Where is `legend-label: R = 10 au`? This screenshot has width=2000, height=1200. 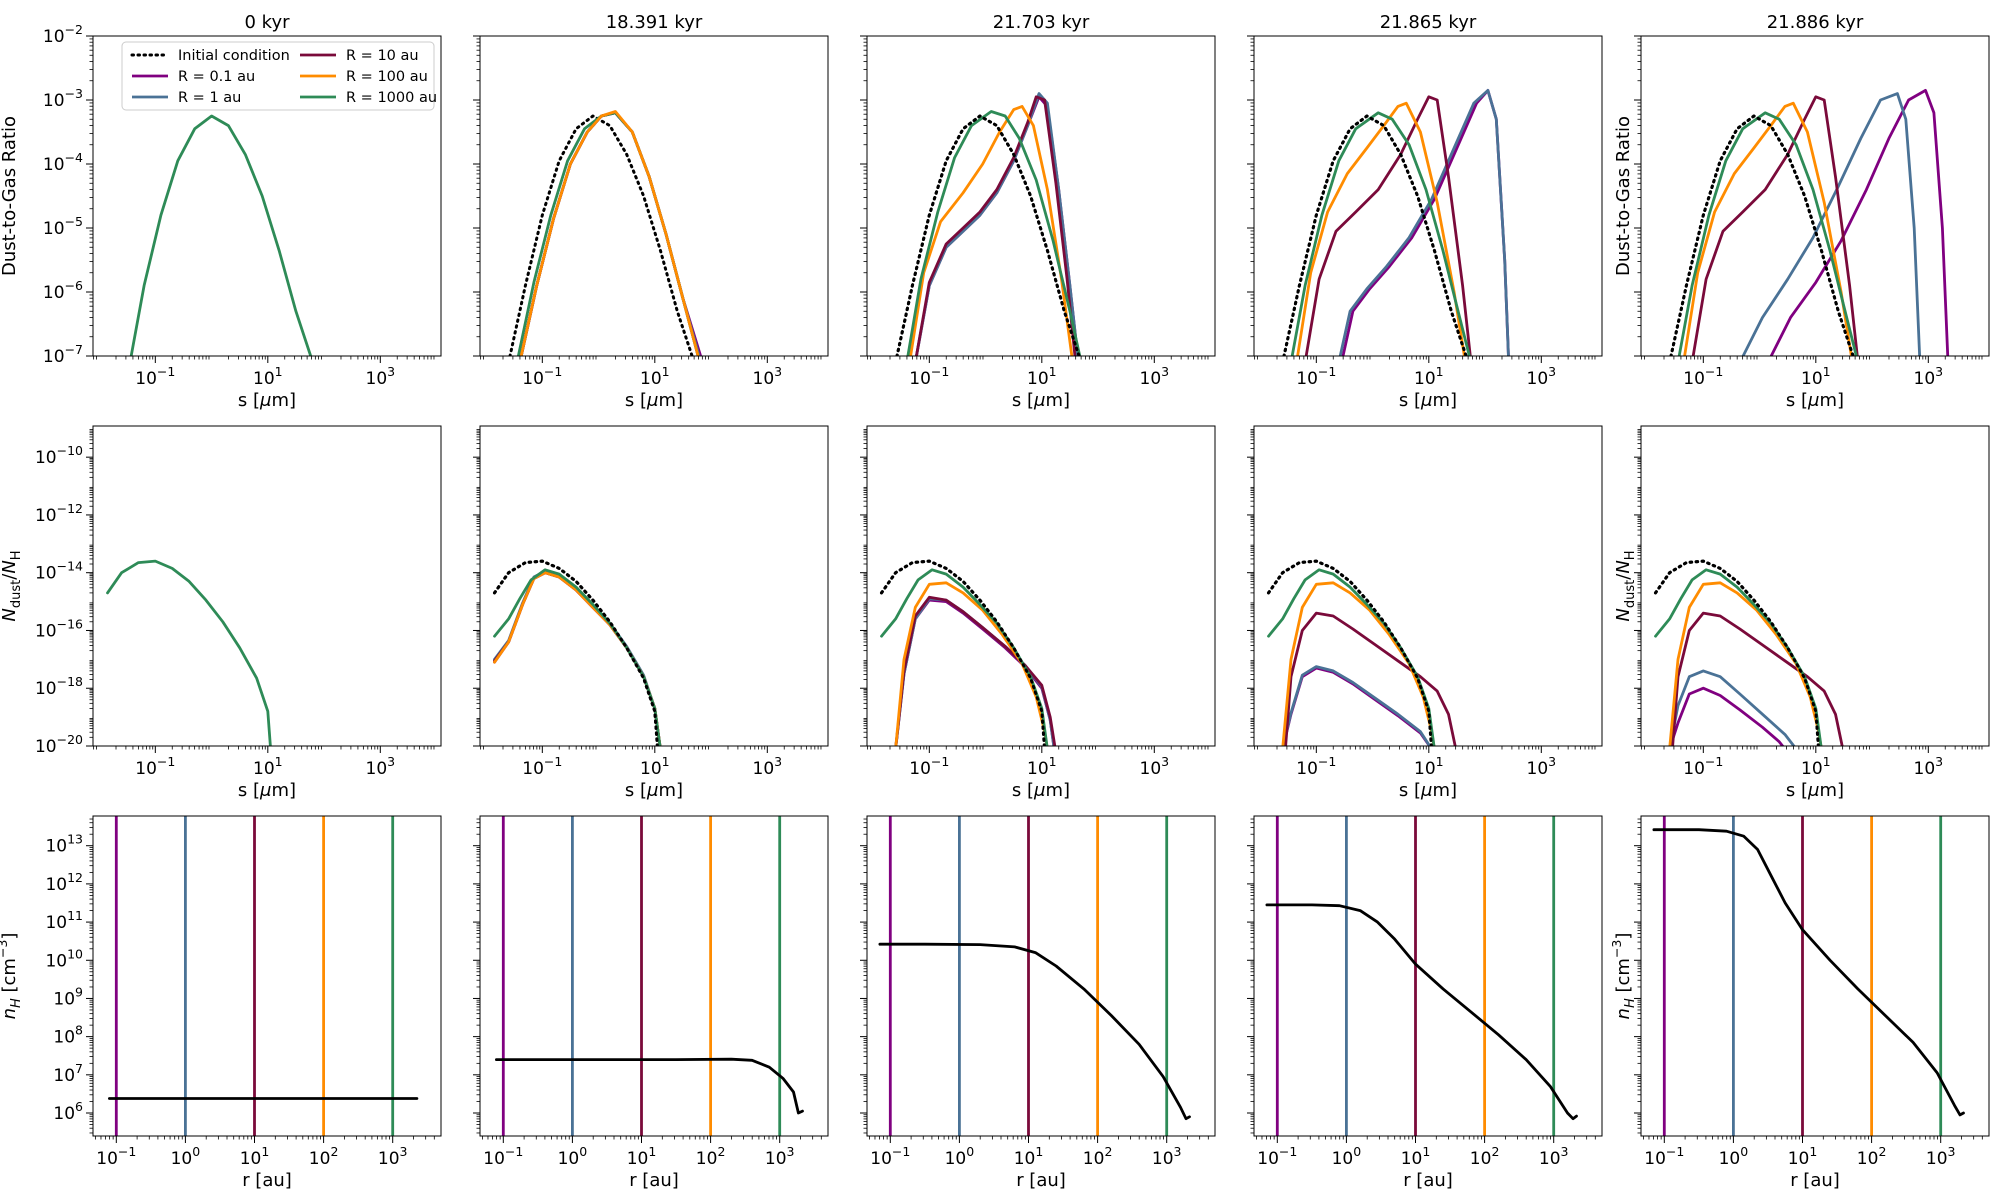
legend-label: R = 10 au is located at coordinates (382, 56).